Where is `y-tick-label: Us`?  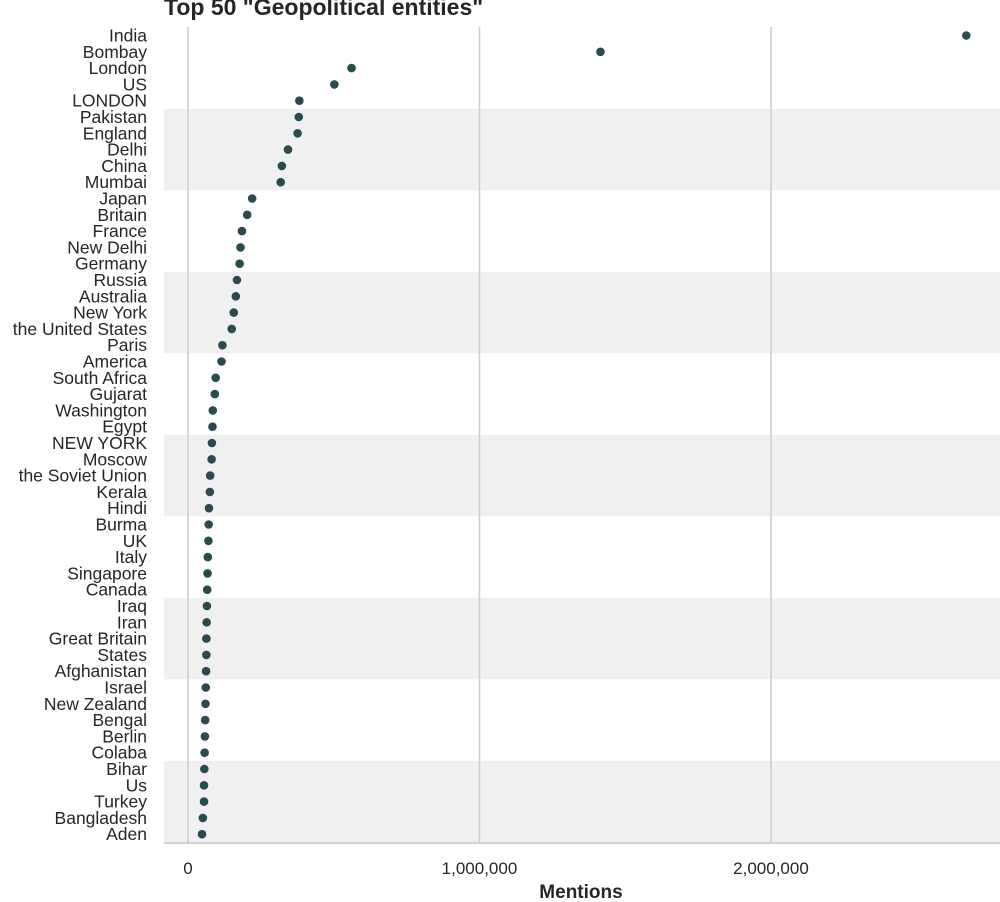 y-tick-label: Us is located at coordinates (137, 785).